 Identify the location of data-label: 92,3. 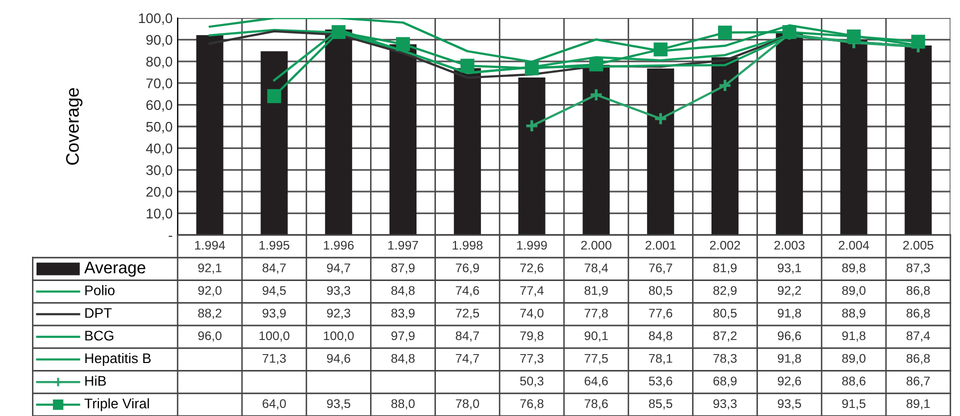
(338, 314).